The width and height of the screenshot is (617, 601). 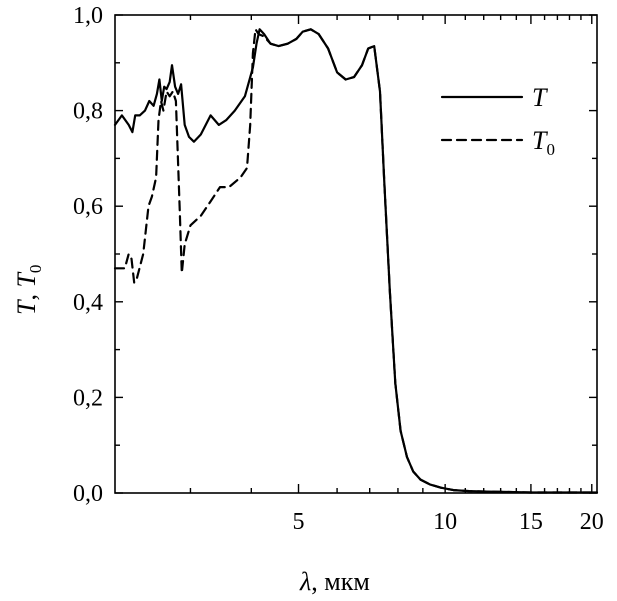 I want to click on y-tick-label: 1,0, so click(x=88, y=16).